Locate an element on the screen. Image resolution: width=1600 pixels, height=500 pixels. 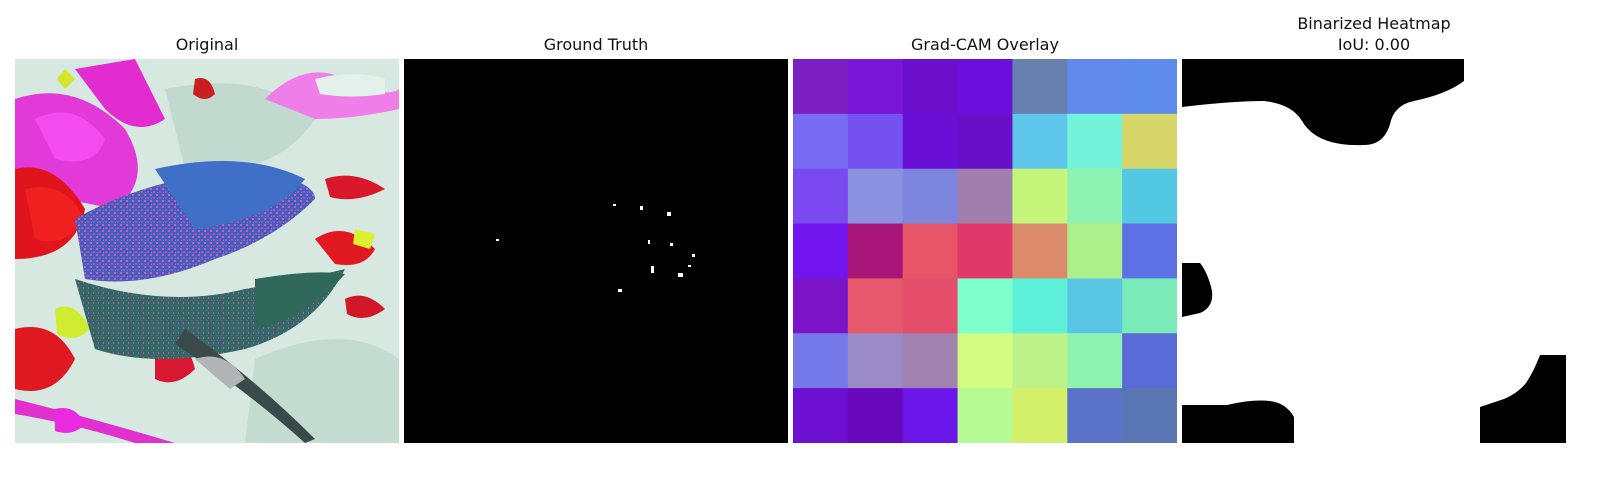
ground-truth-title: Ground Truth is located at coordinates (596, 44).